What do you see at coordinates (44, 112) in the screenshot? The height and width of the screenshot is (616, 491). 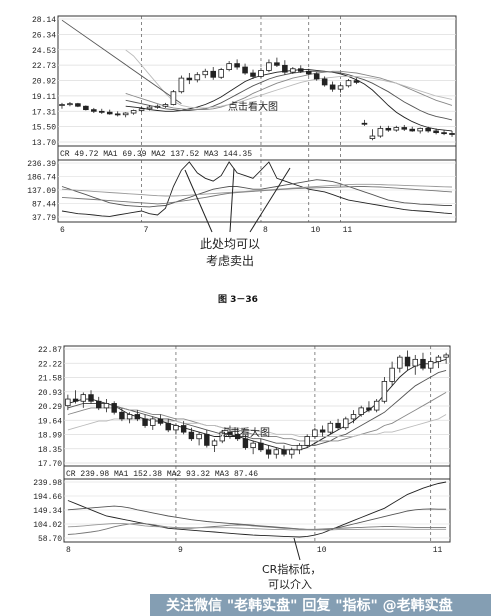 I see `price-tick-label: 17.31` at bounding box center [44, 112].